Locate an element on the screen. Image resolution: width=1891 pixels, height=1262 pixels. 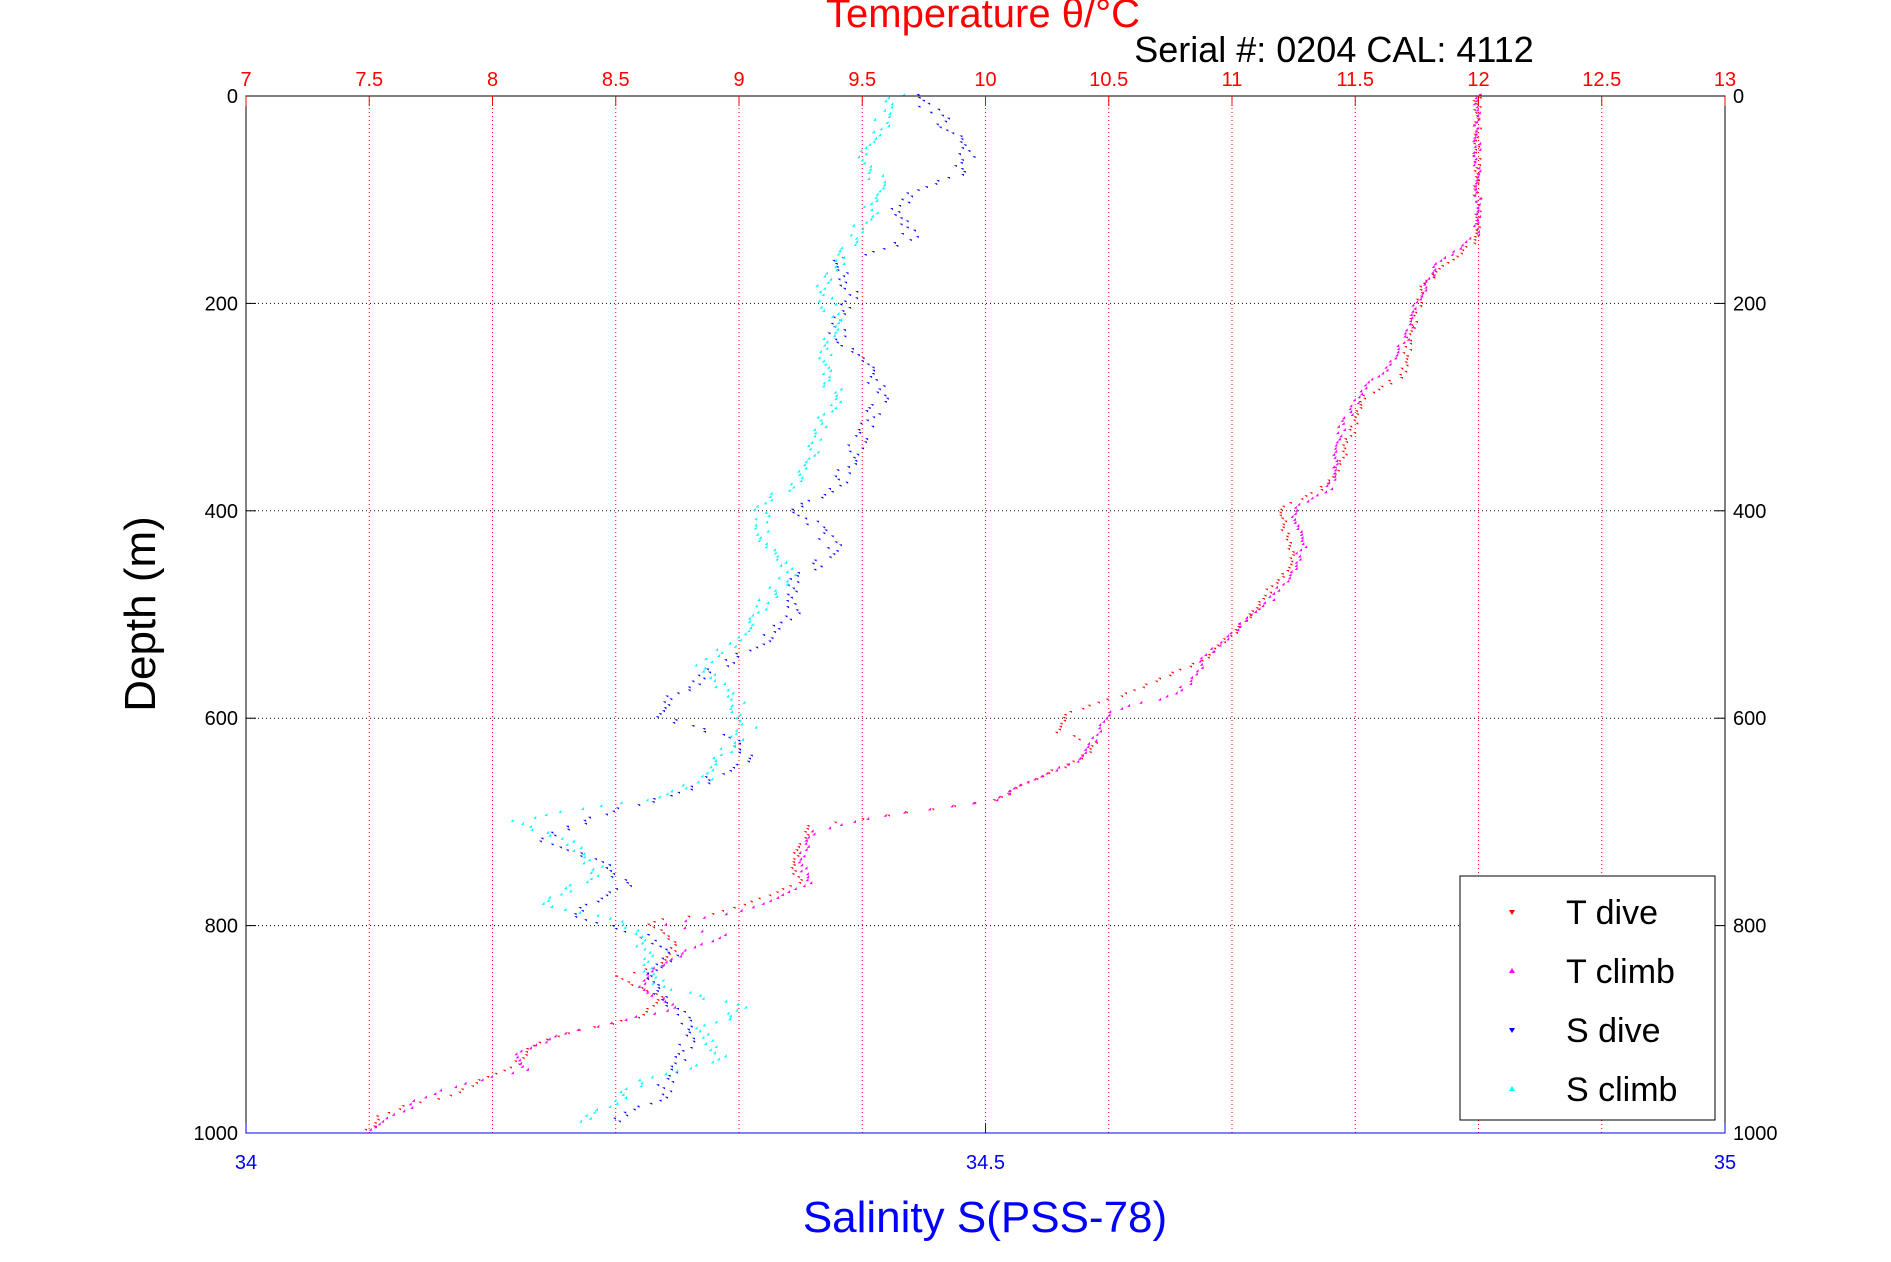
depth-tick-label-right: 0 is located at coordinates (1738, 97).